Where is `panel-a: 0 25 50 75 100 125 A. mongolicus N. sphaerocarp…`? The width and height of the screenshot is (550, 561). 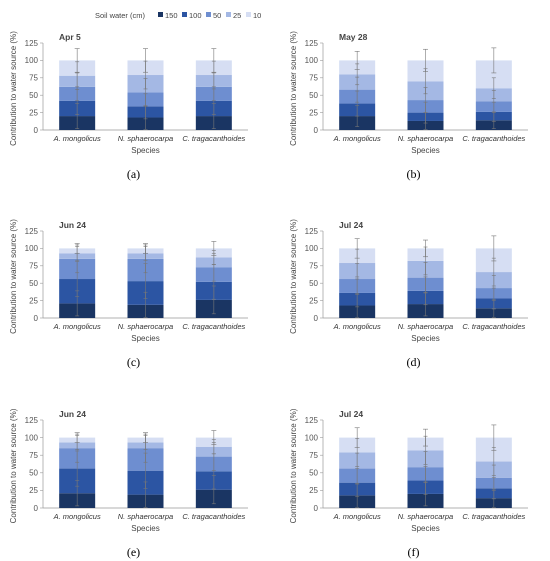 panel-a: 0 25 50 75 100 125 A. mongolicus N. sphaerocarp… is located at coordinates (128, 106).